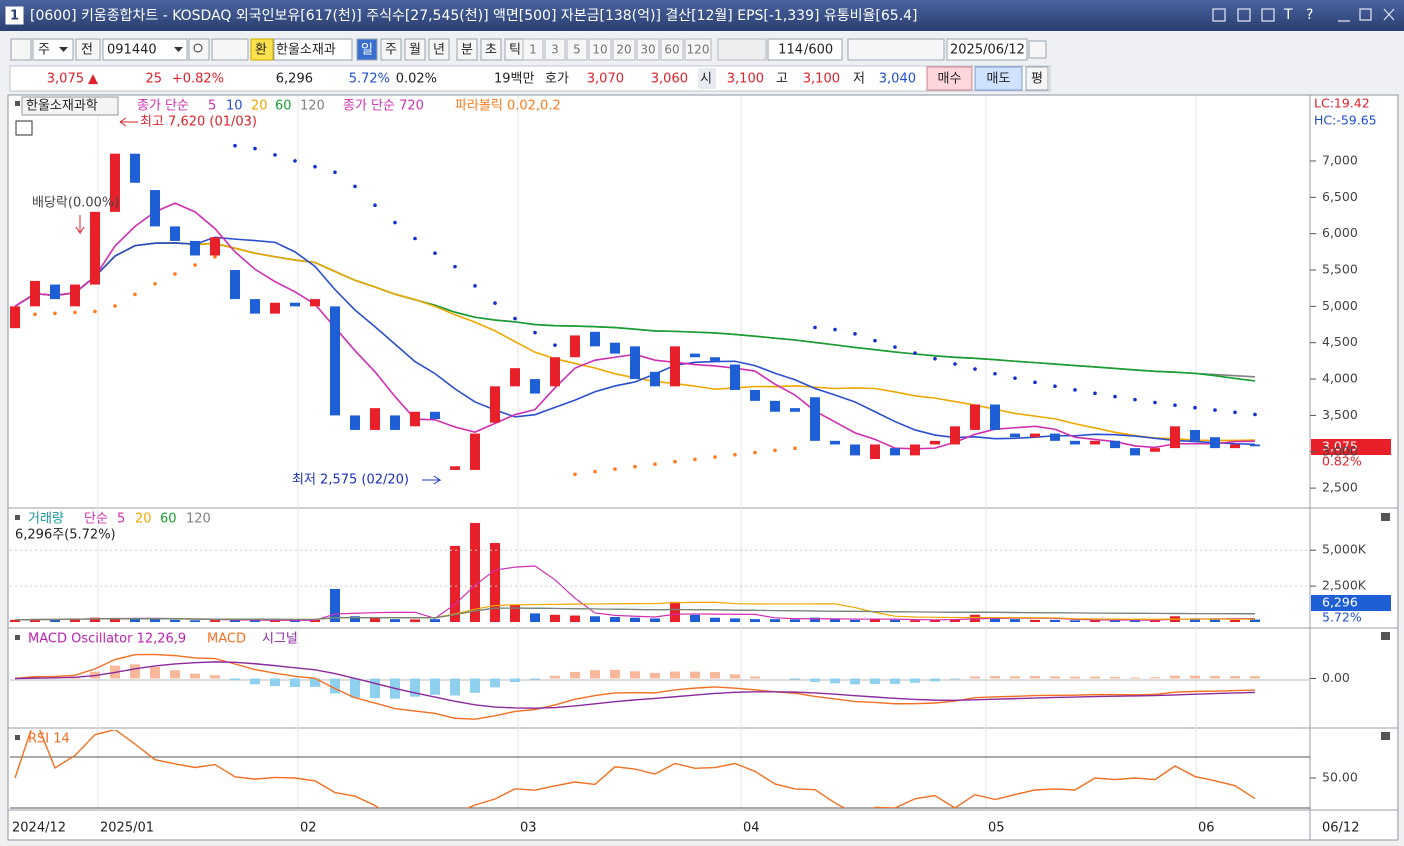 This screenshot has height=846, width=1404. What do you see at coordinates (1309, 15) in the screenshot?
I see `help-btn: ?` at bounding box center [1309, 15].